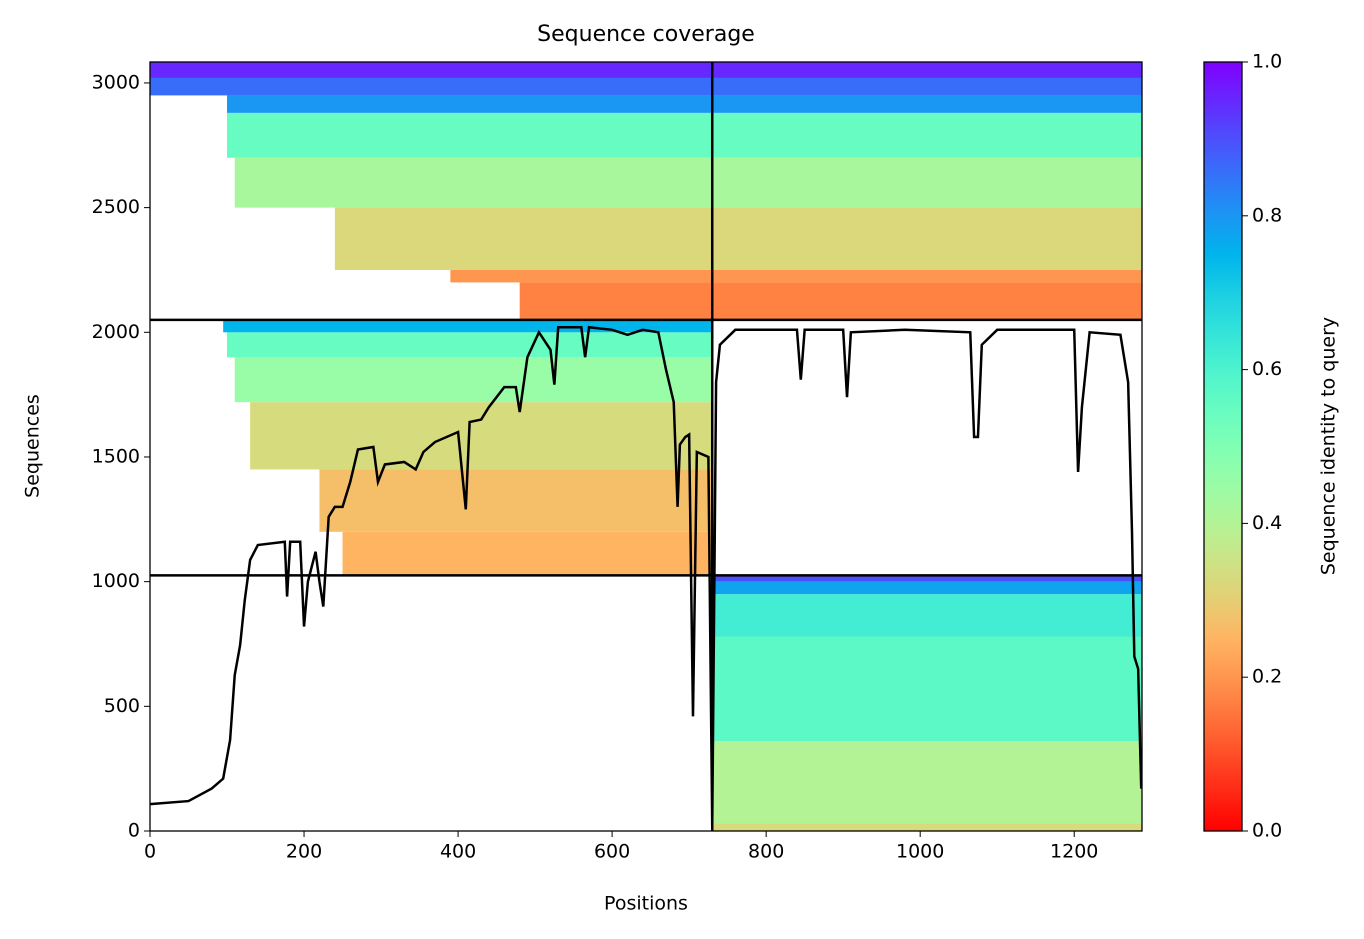 Image resolution: width=1364 pixels, height=939 pixels. Describe the element at coordinates (33, 446) in the screenshot. I see `y-axis-label: Sequences` at that location.